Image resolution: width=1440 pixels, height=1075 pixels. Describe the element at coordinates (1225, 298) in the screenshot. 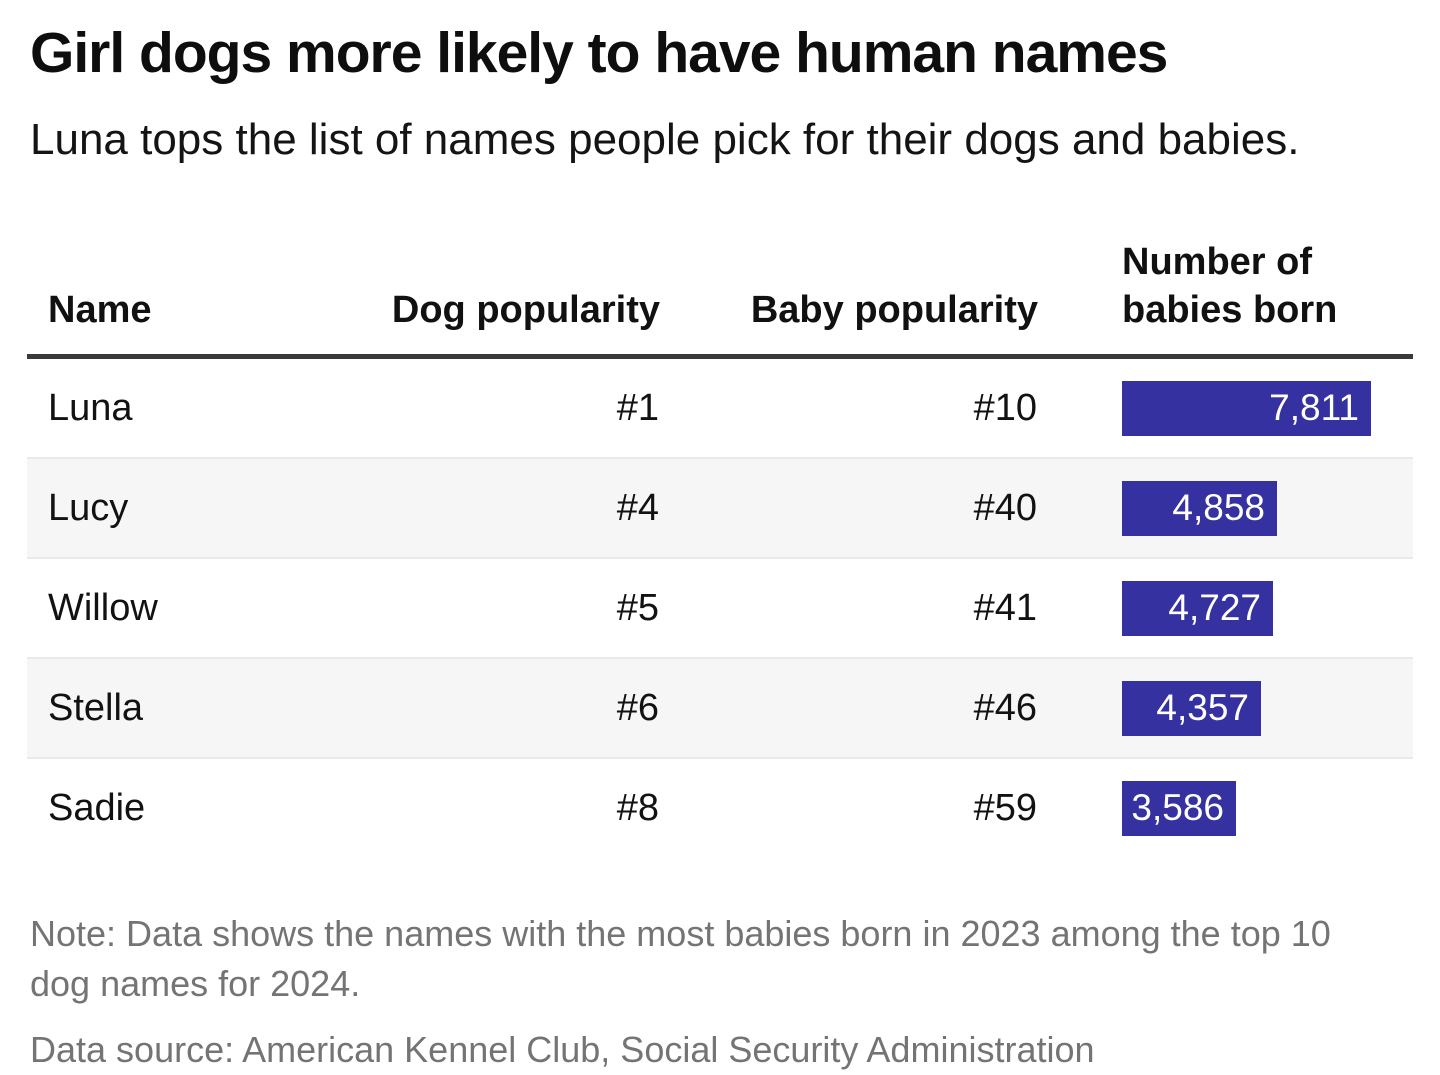

I see `column-header-babies-born: Number of babies born` at that location.